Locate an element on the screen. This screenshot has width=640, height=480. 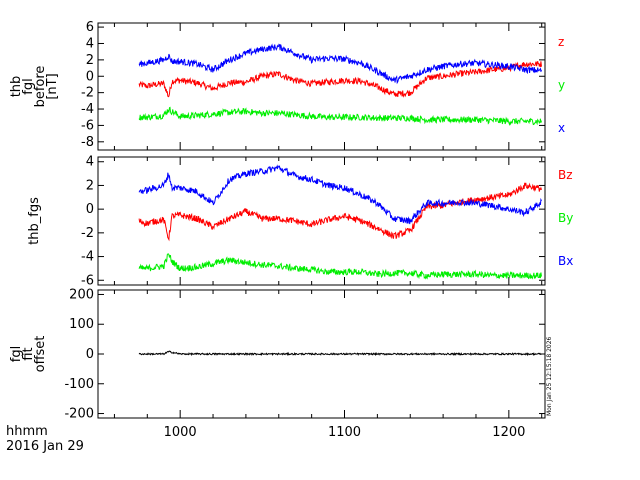
y-tick-label: 200 is located at coordinates (81, 294).